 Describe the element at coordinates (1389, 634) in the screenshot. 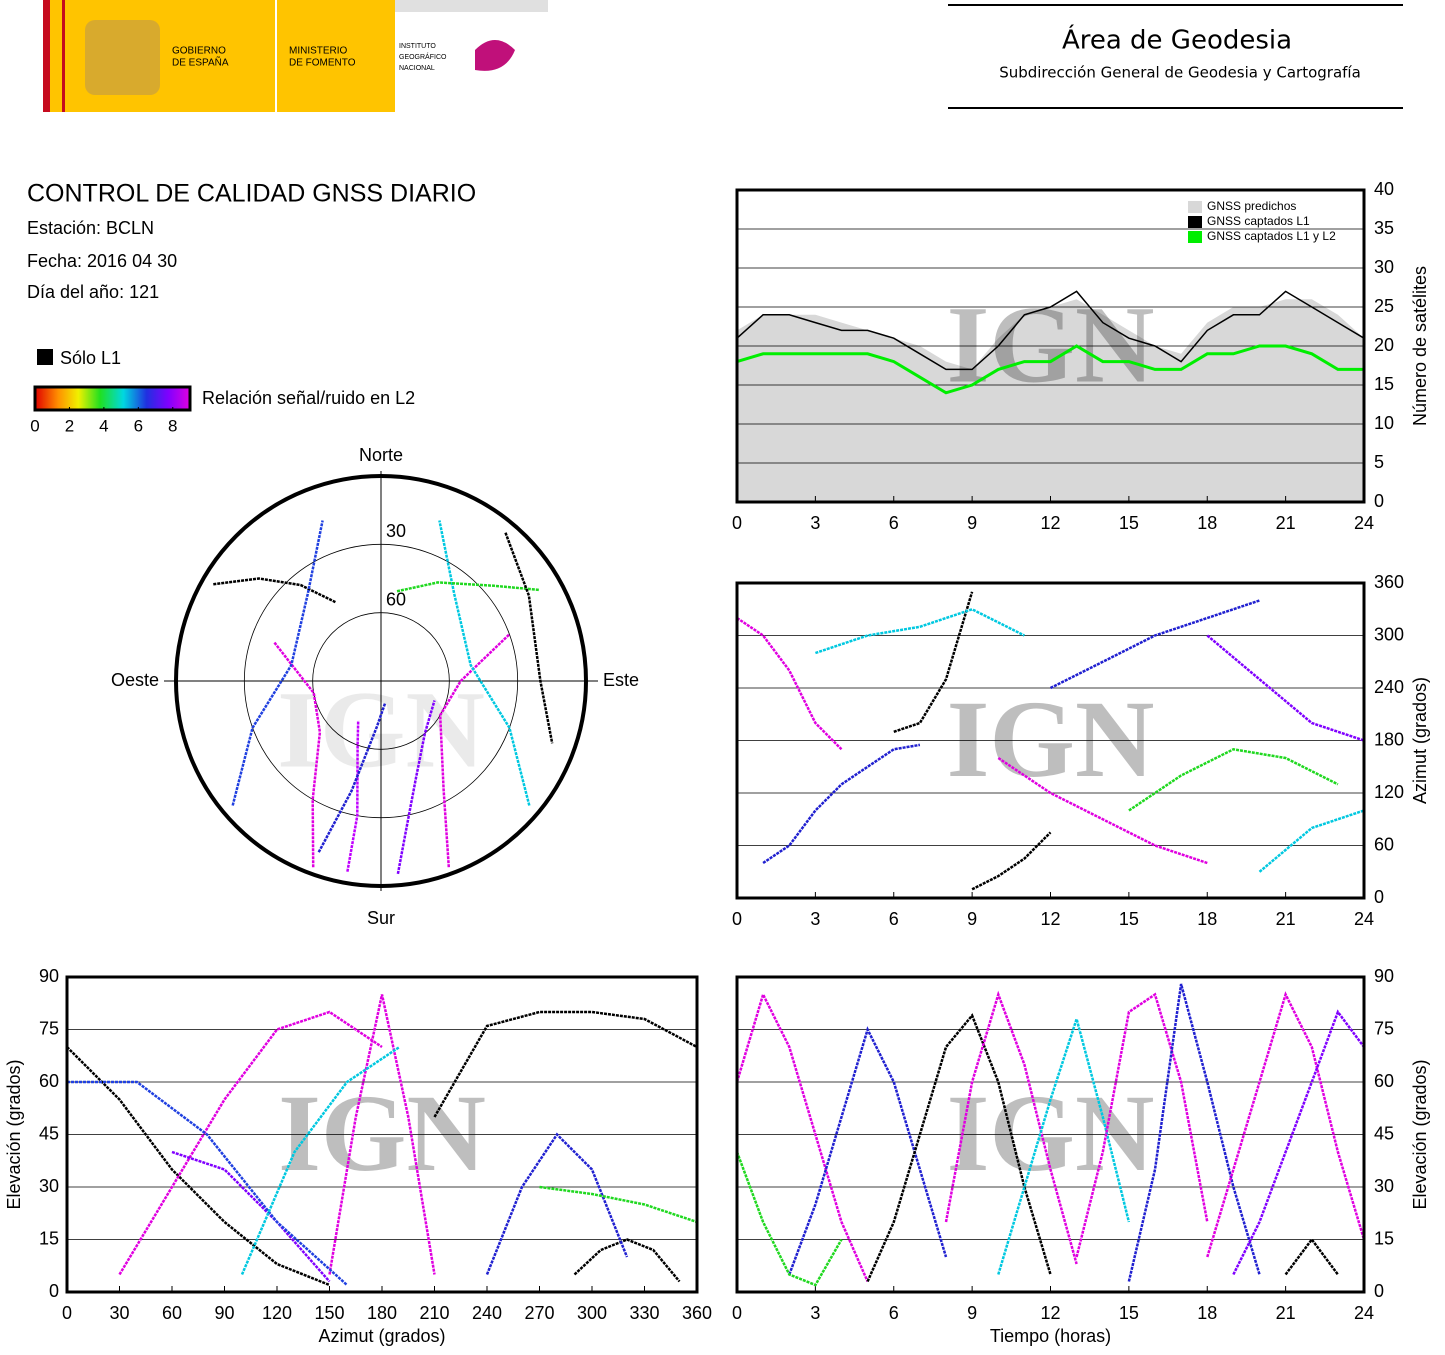

I see `y-tick-label: 300` at that location.